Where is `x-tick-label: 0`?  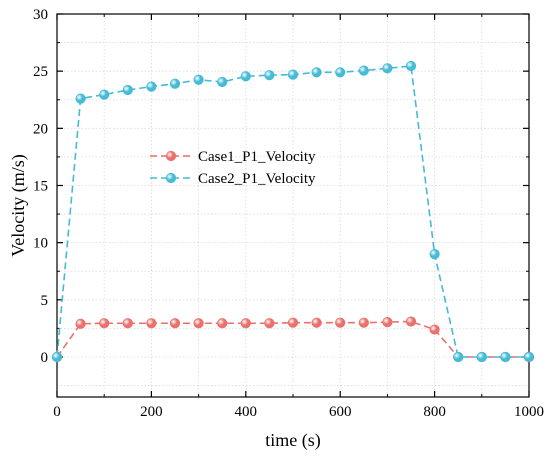 x-tick-label: 0 is located at coordinates (57, 412).